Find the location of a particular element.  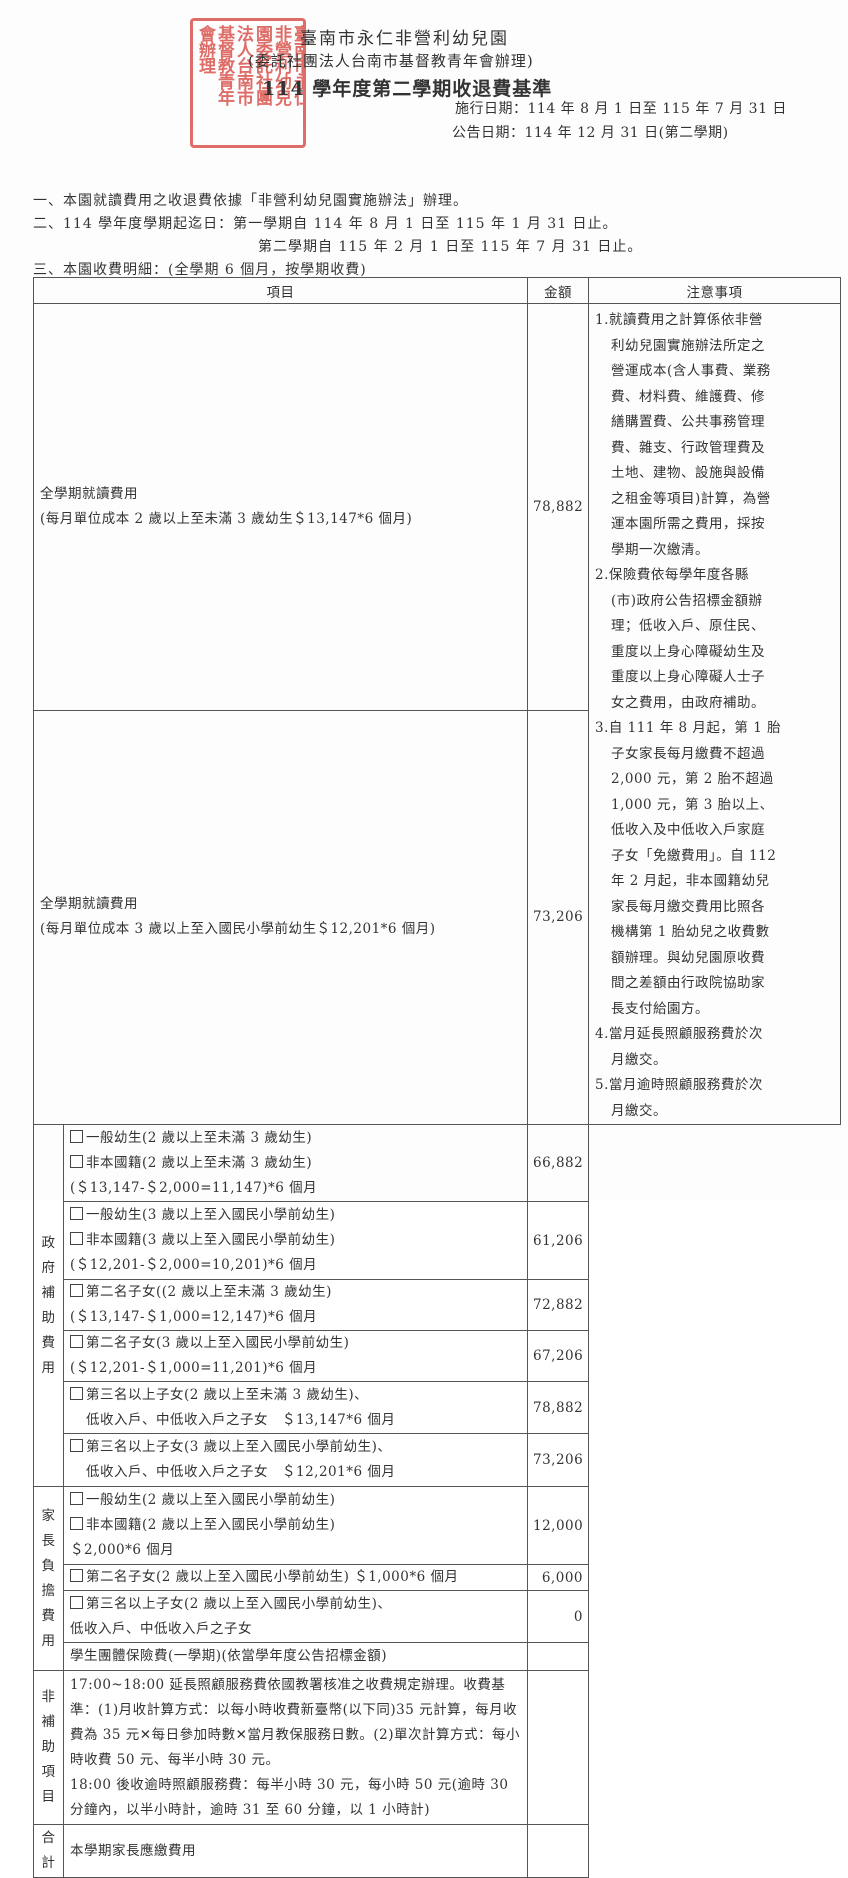

header-amount: 金額 is located at coordinates (558, 290).